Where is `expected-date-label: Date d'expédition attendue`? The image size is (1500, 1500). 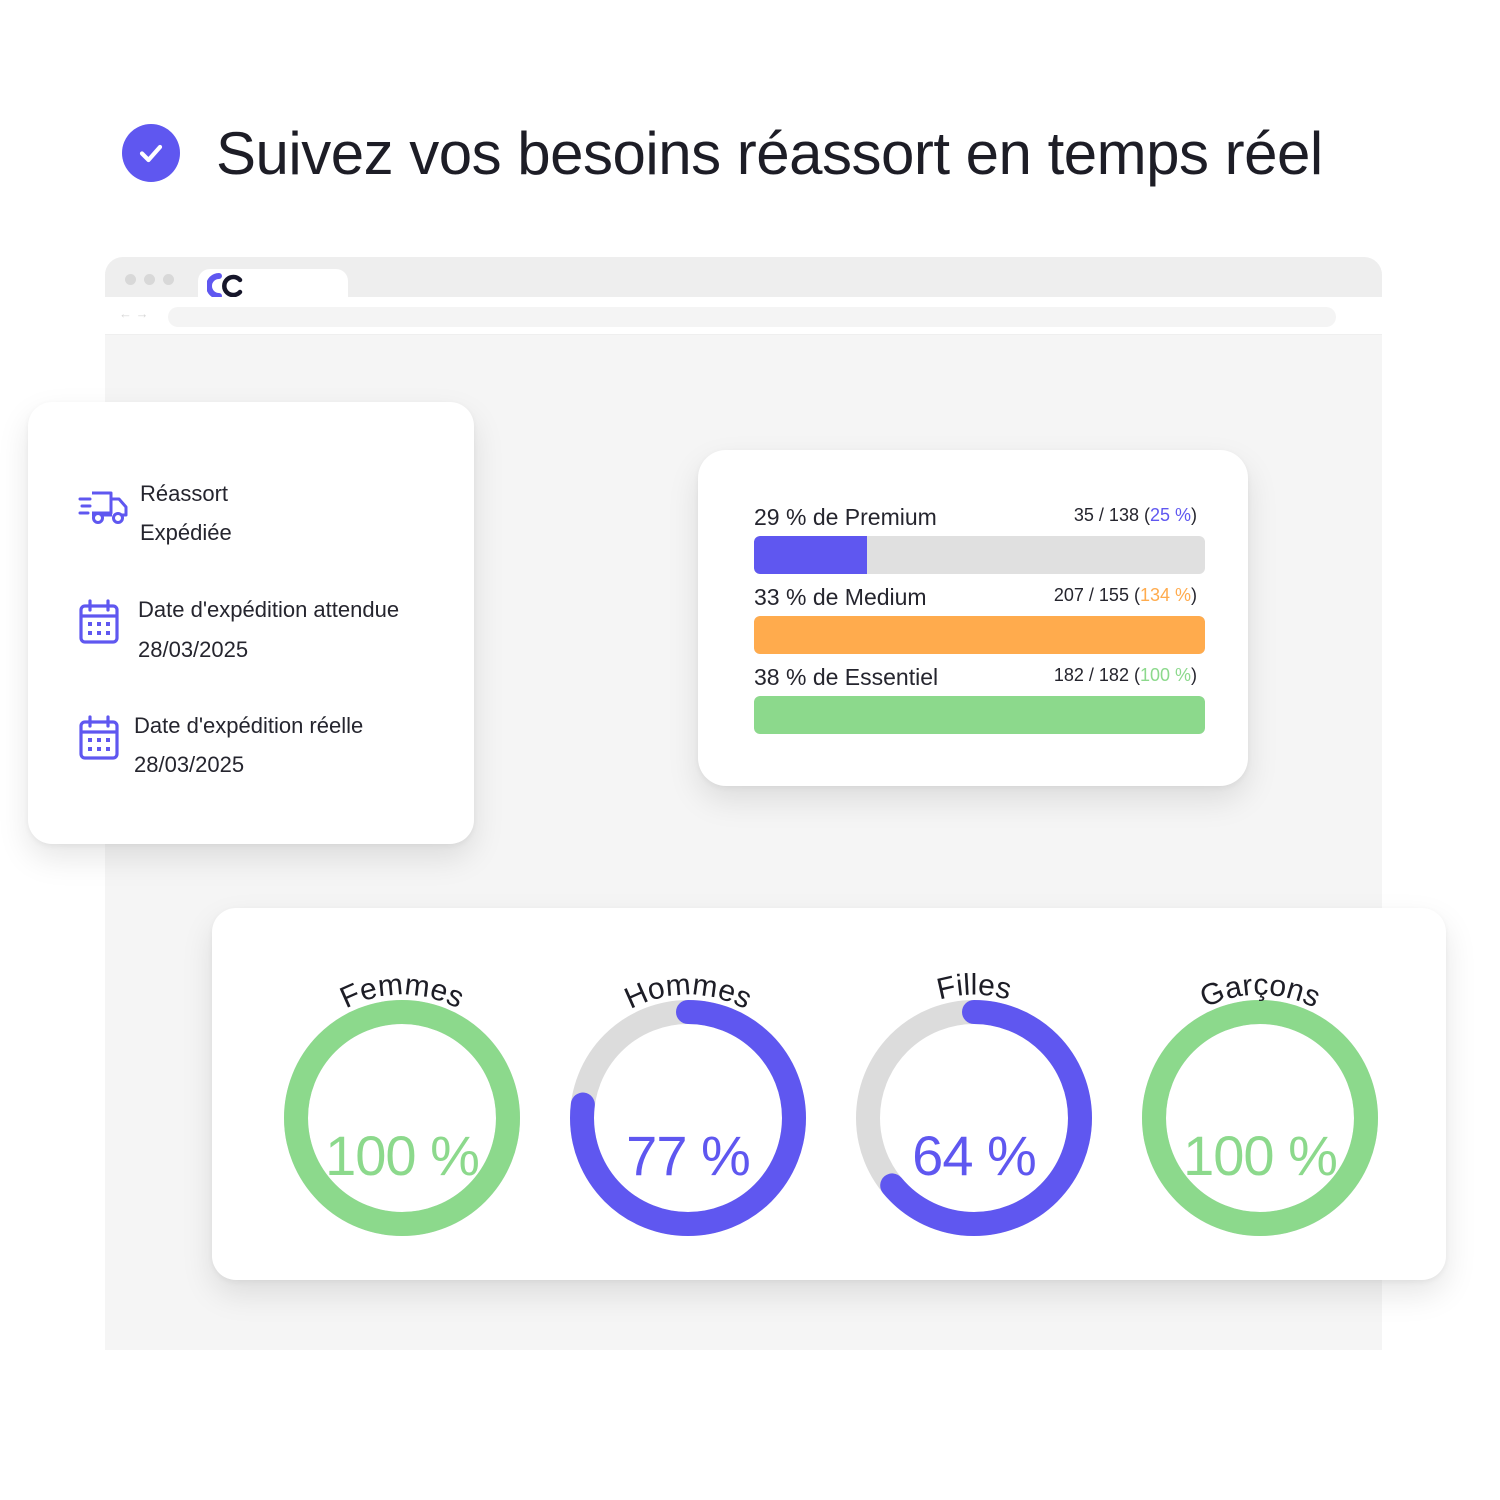
expected-date-label: Date d'expédition attendue is located at coordinates (269, 609).